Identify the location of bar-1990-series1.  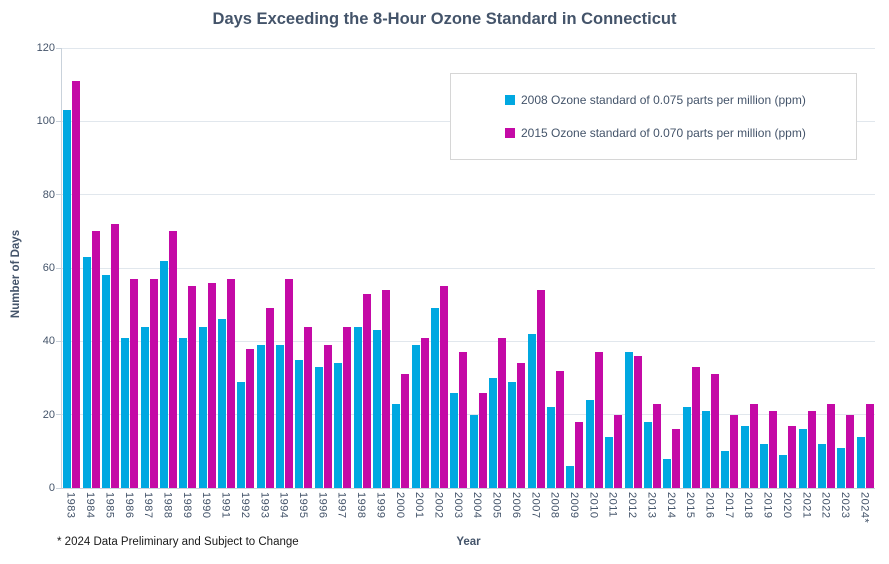
(202, 407).